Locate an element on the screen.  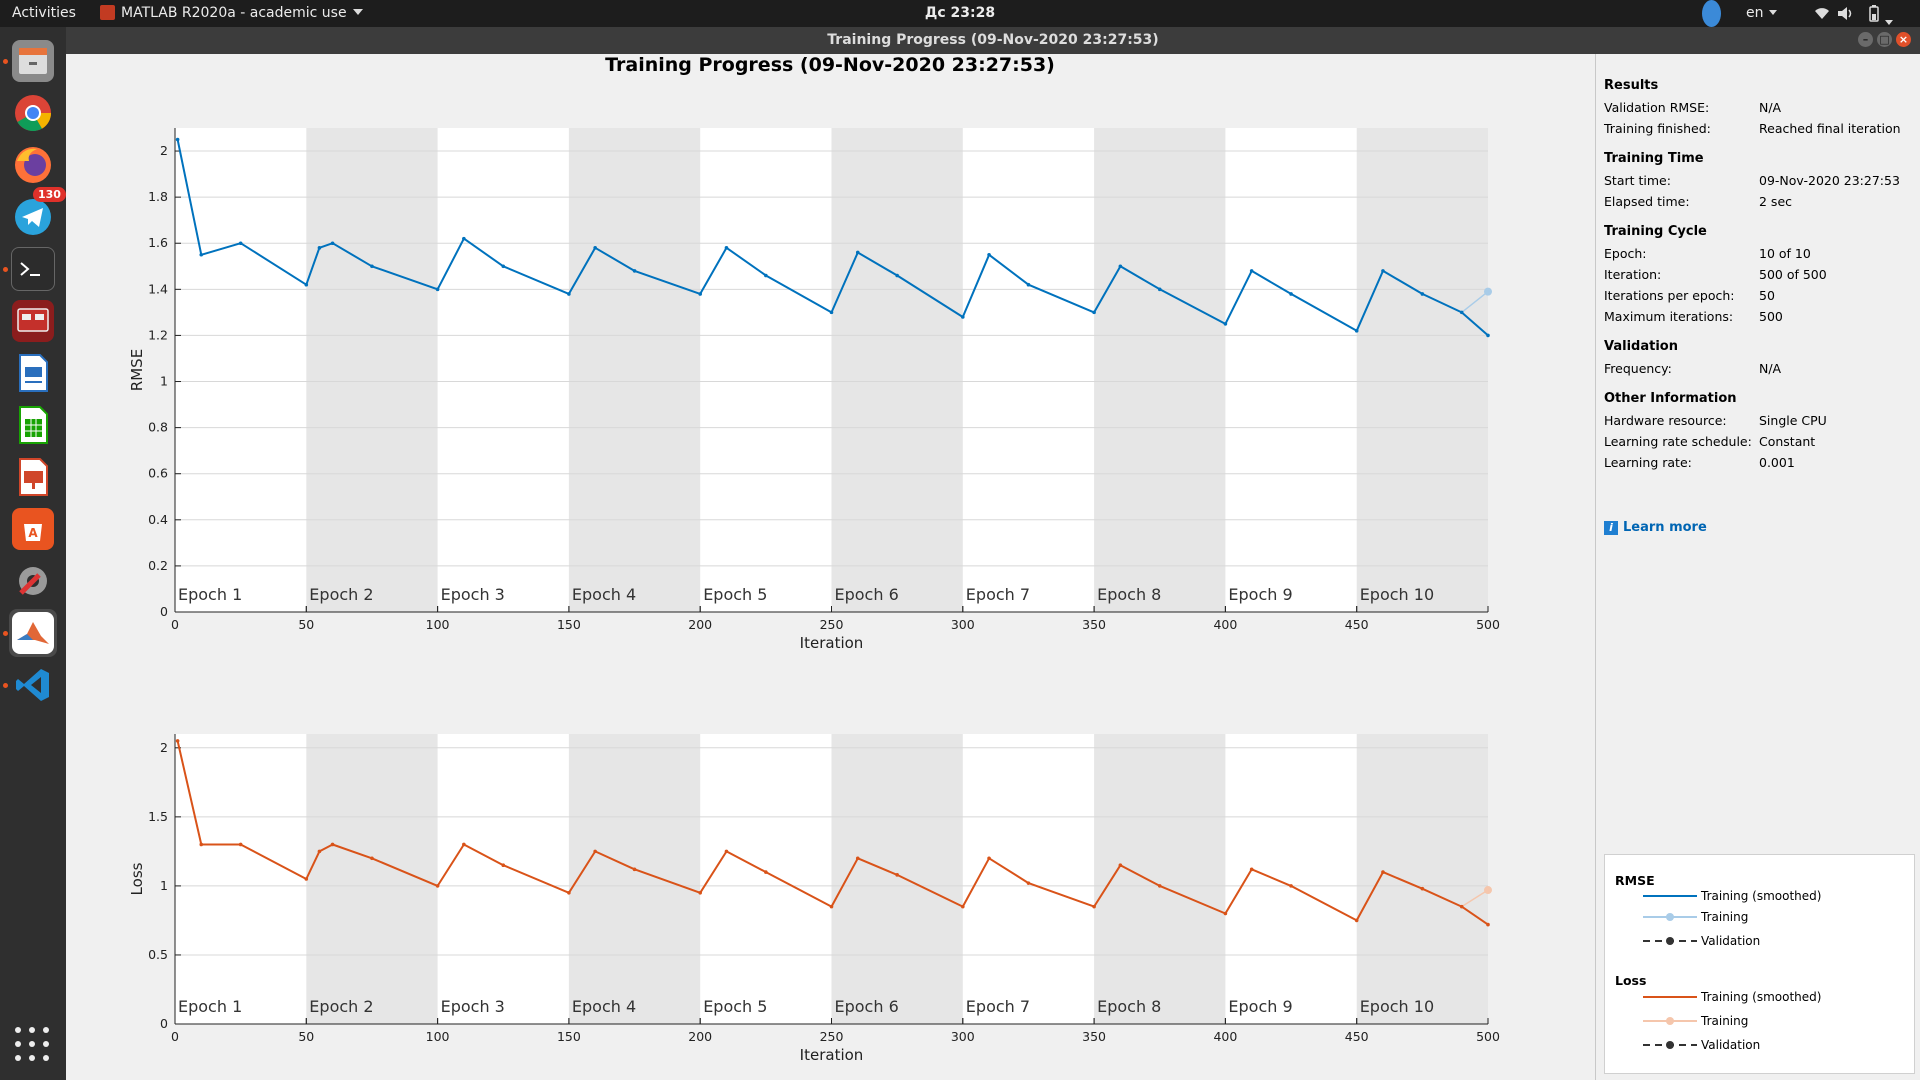
epoch-label: Epoch 3 is located at coordinates (473, 594).